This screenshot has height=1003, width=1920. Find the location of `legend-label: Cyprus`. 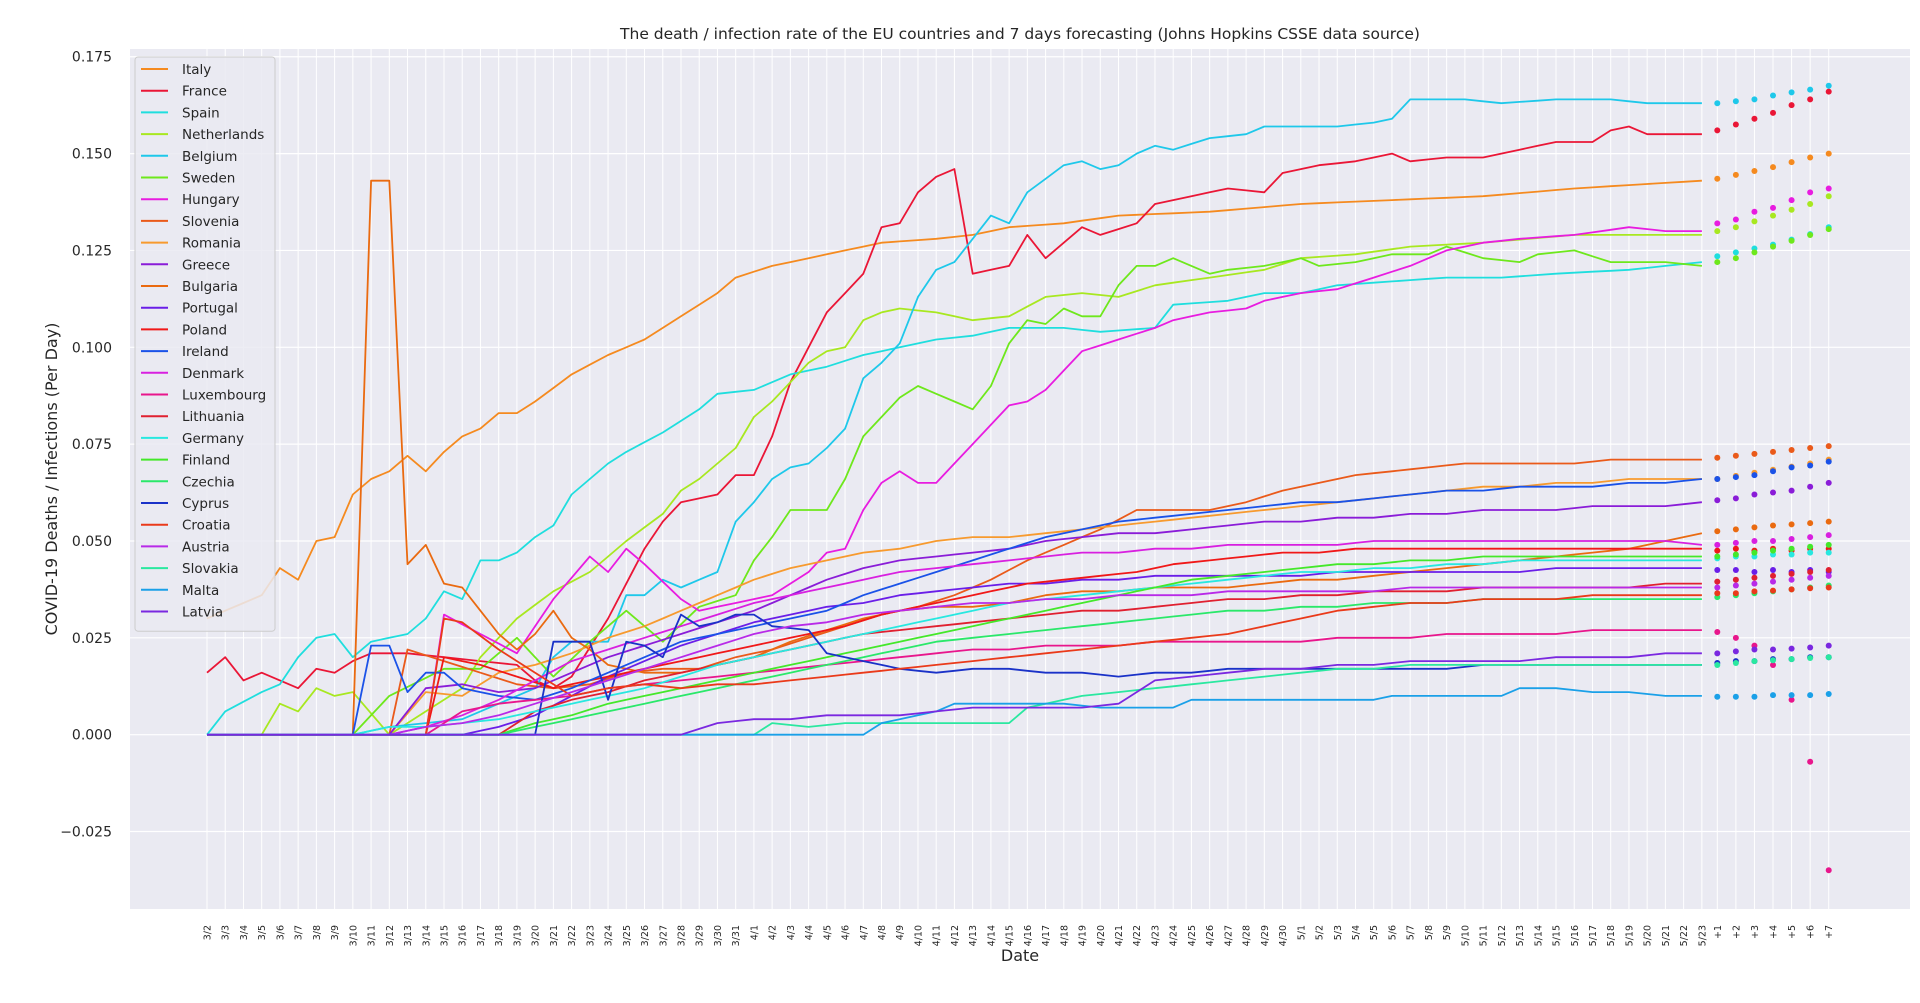

legend-label: Cyprus is located at coordinates (205, 504).